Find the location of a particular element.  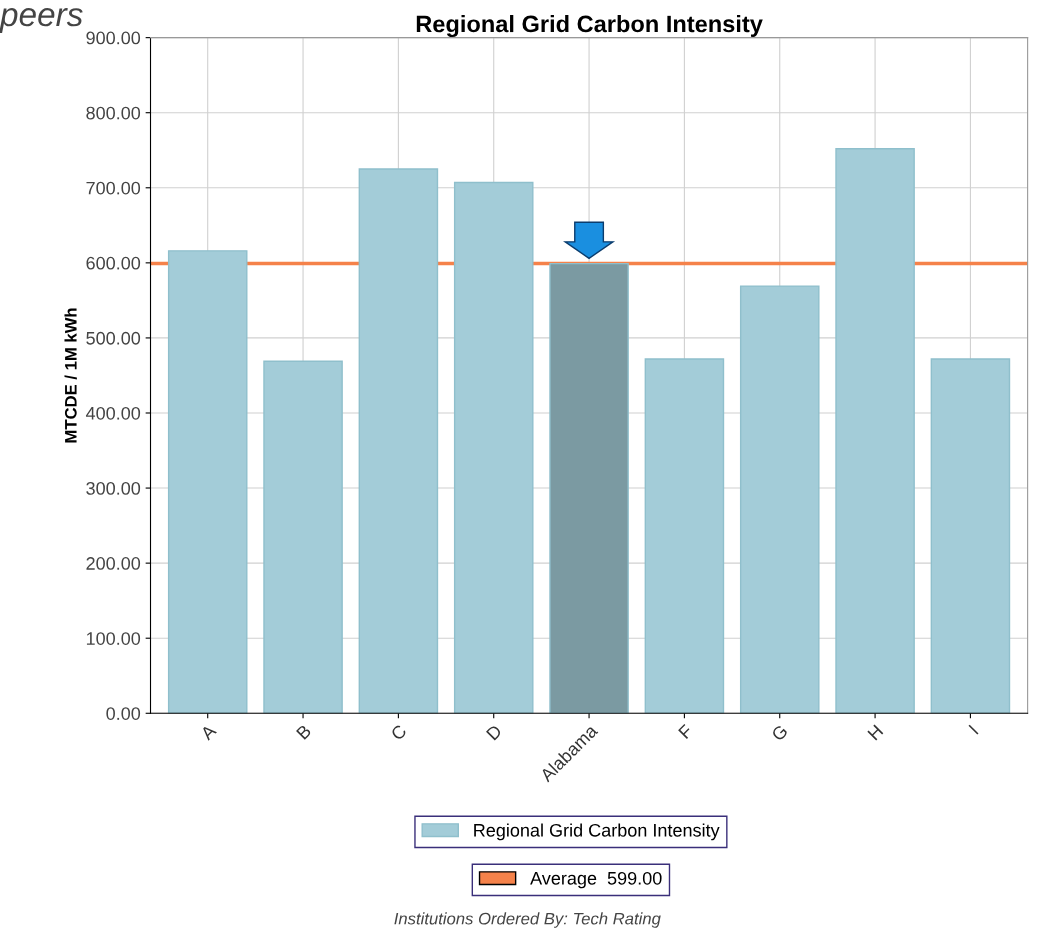

x-tick-label: F is located at coordinates (686, 731).